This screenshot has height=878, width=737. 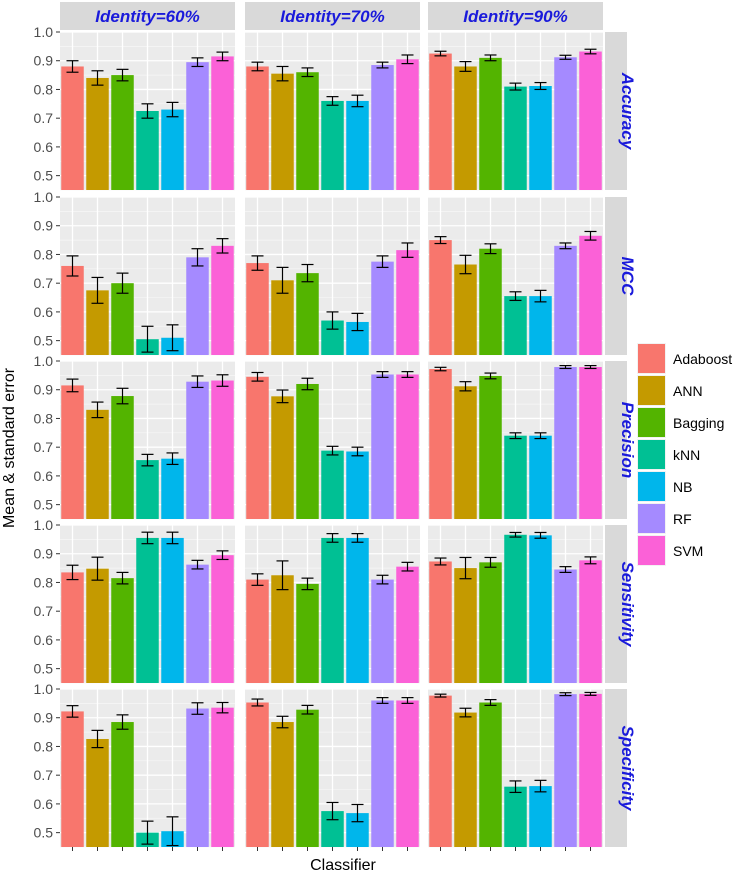 What do you see at coordinates (47, 597) in the screenshot?
I see `y-axis-sensitivity: 0.5 0.6 0.7 0.8 0.9 1.0` at bounding box center [47, 597].